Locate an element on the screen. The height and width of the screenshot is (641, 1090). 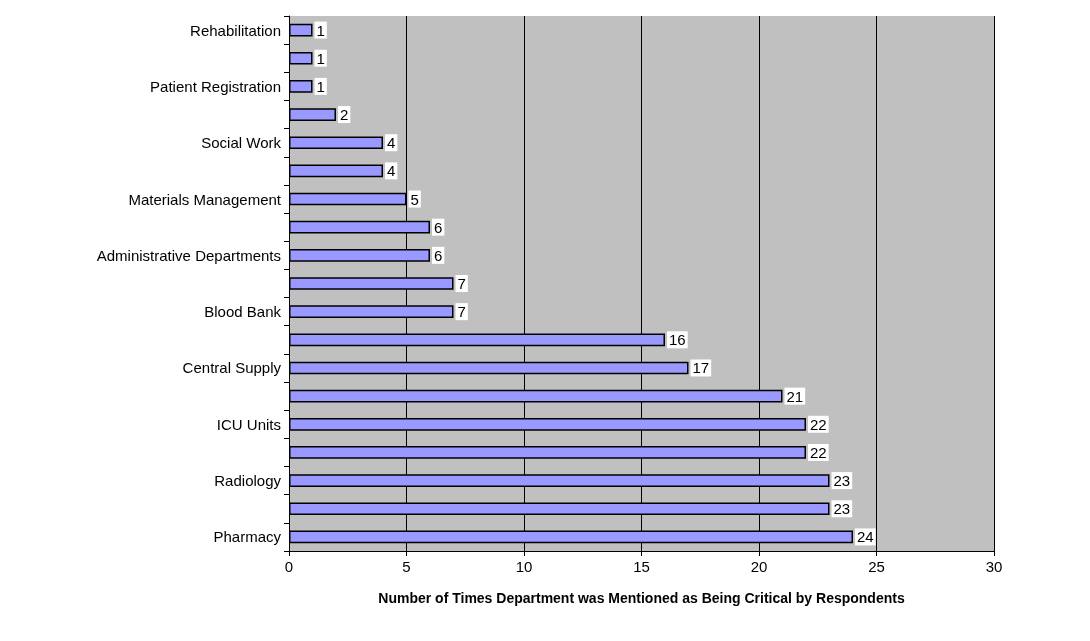
x-tick-label: 30 is located at coordinates (994, 566).